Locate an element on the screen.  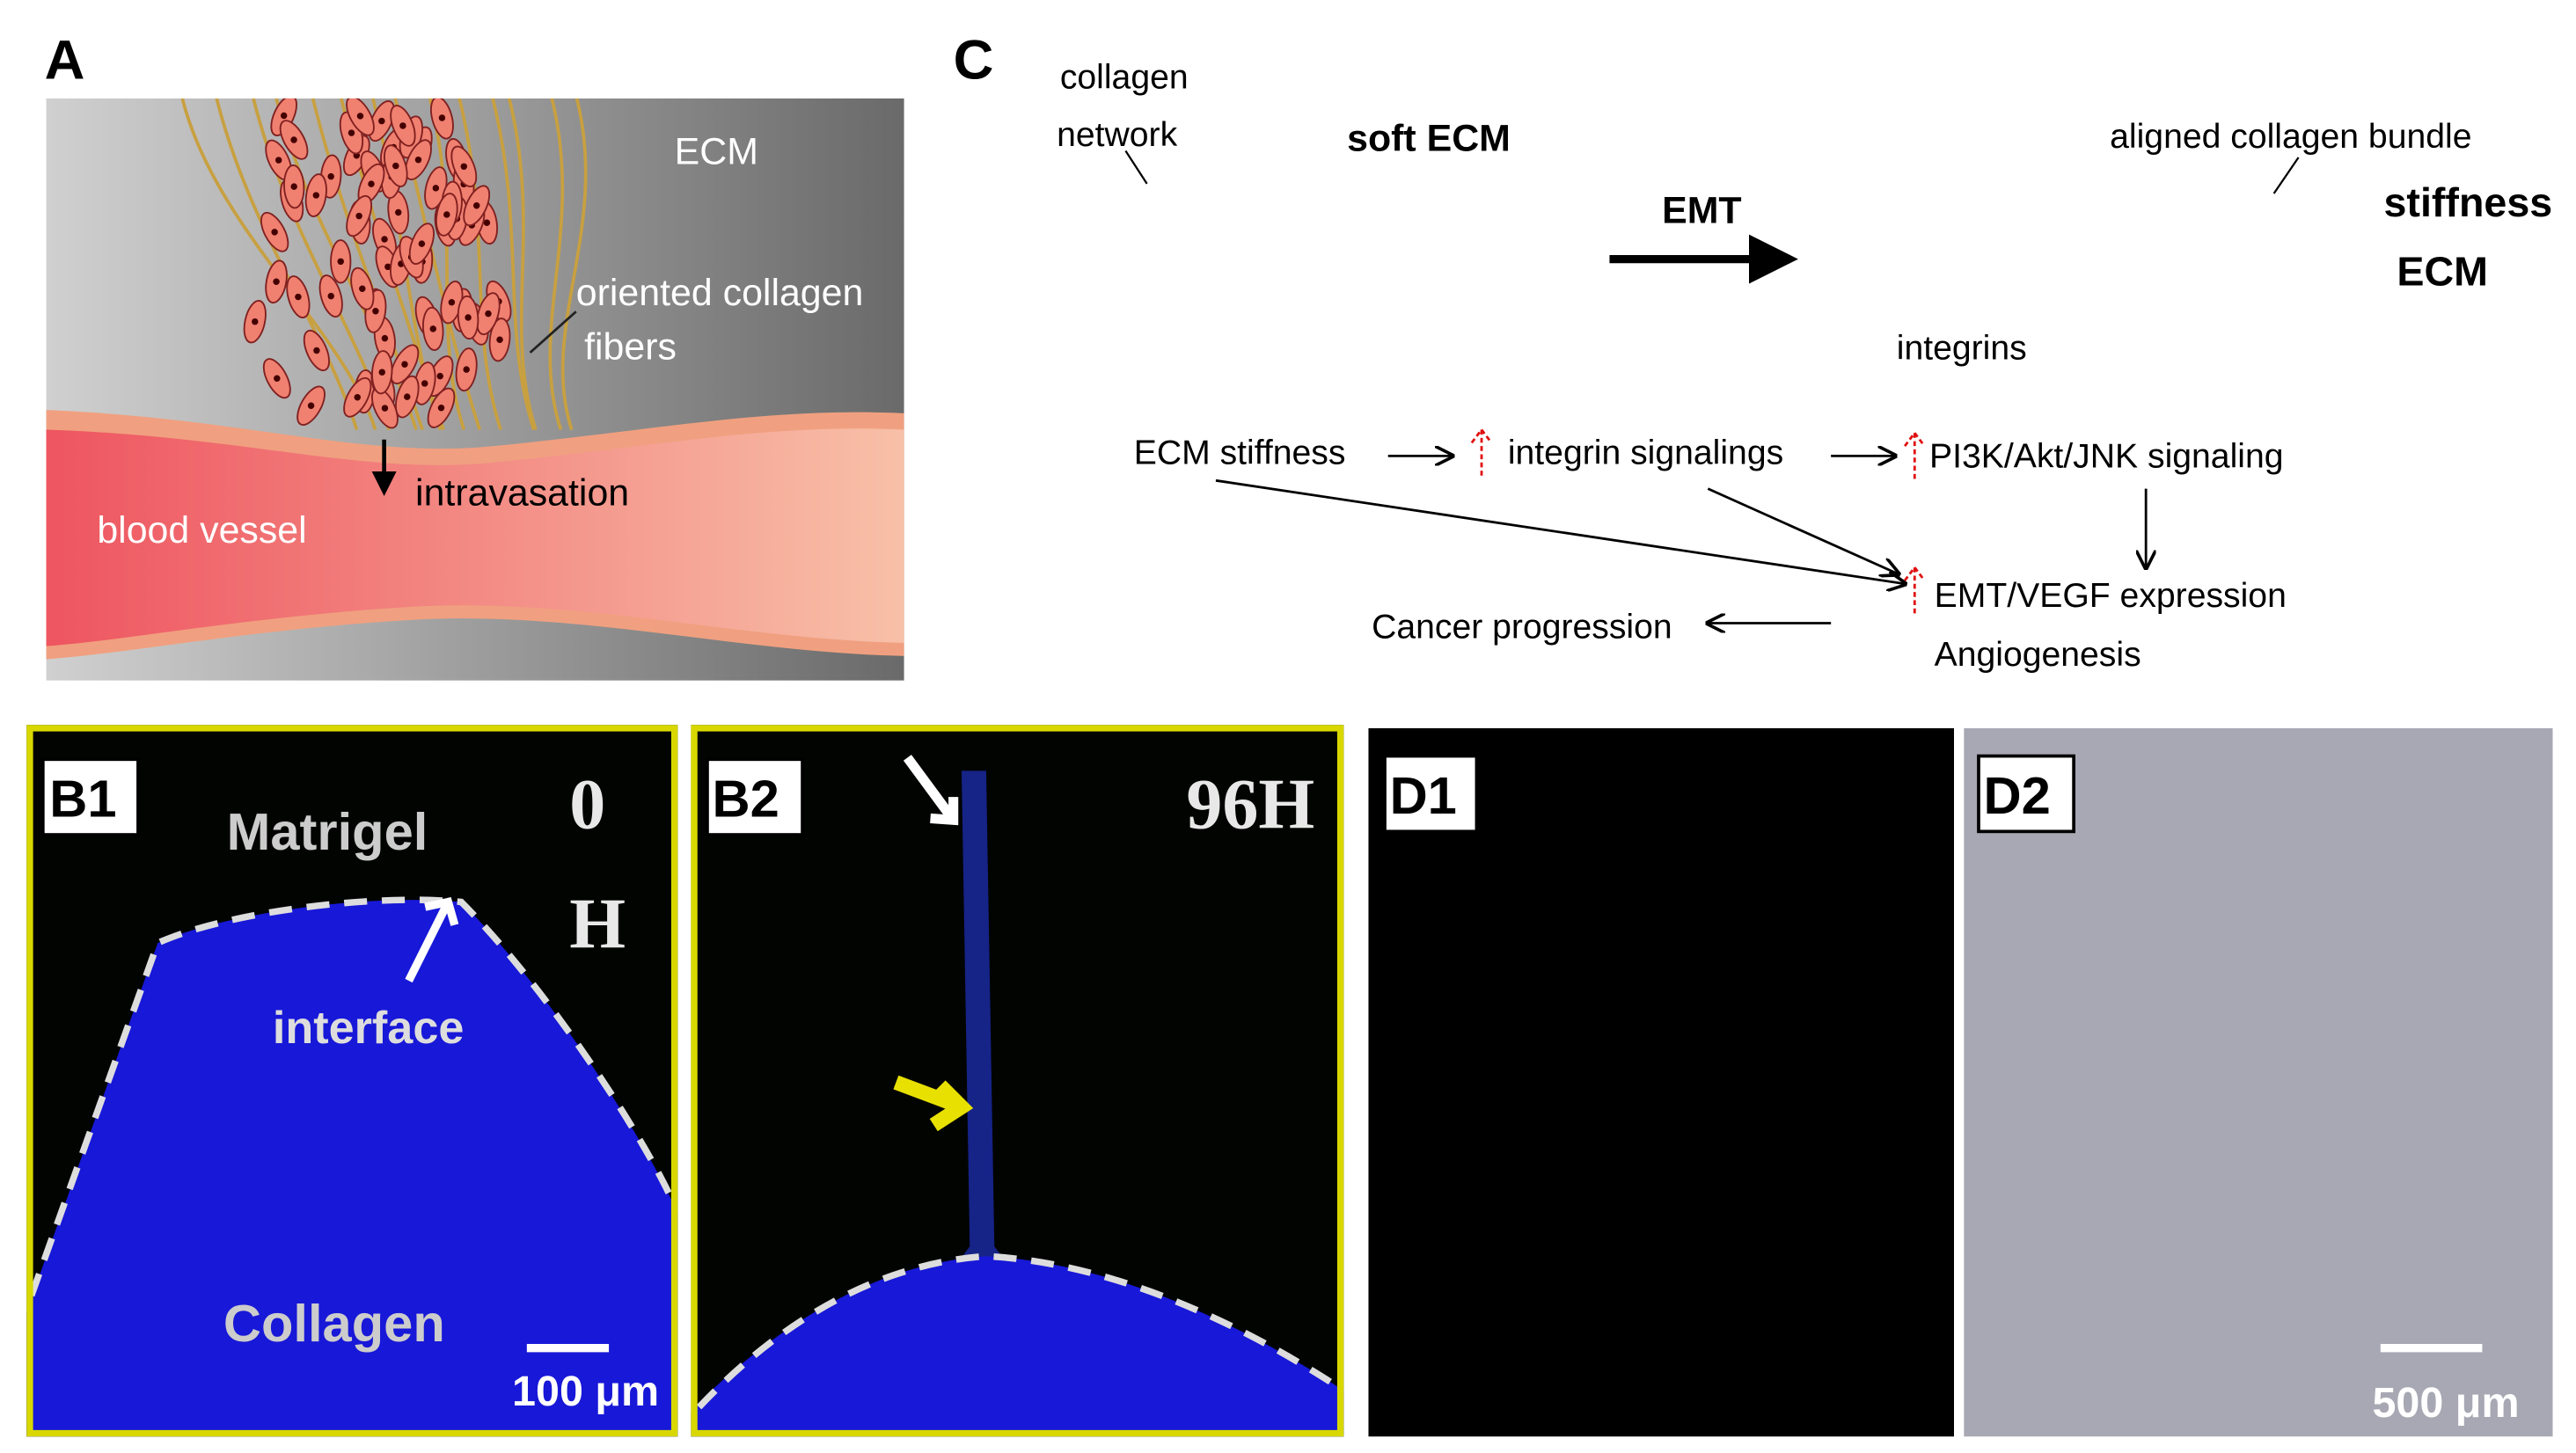
label: integrin signalings is located at coordinates (1645, 453).